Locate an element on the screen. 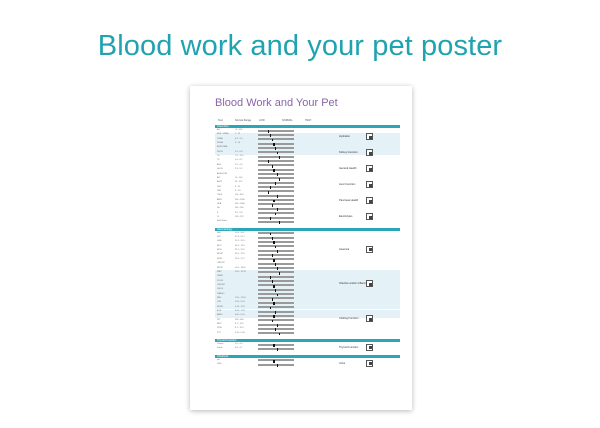 The image size is (600, 428). row-range: 61.6 - 73.5 is located at coordinates (240, 245).